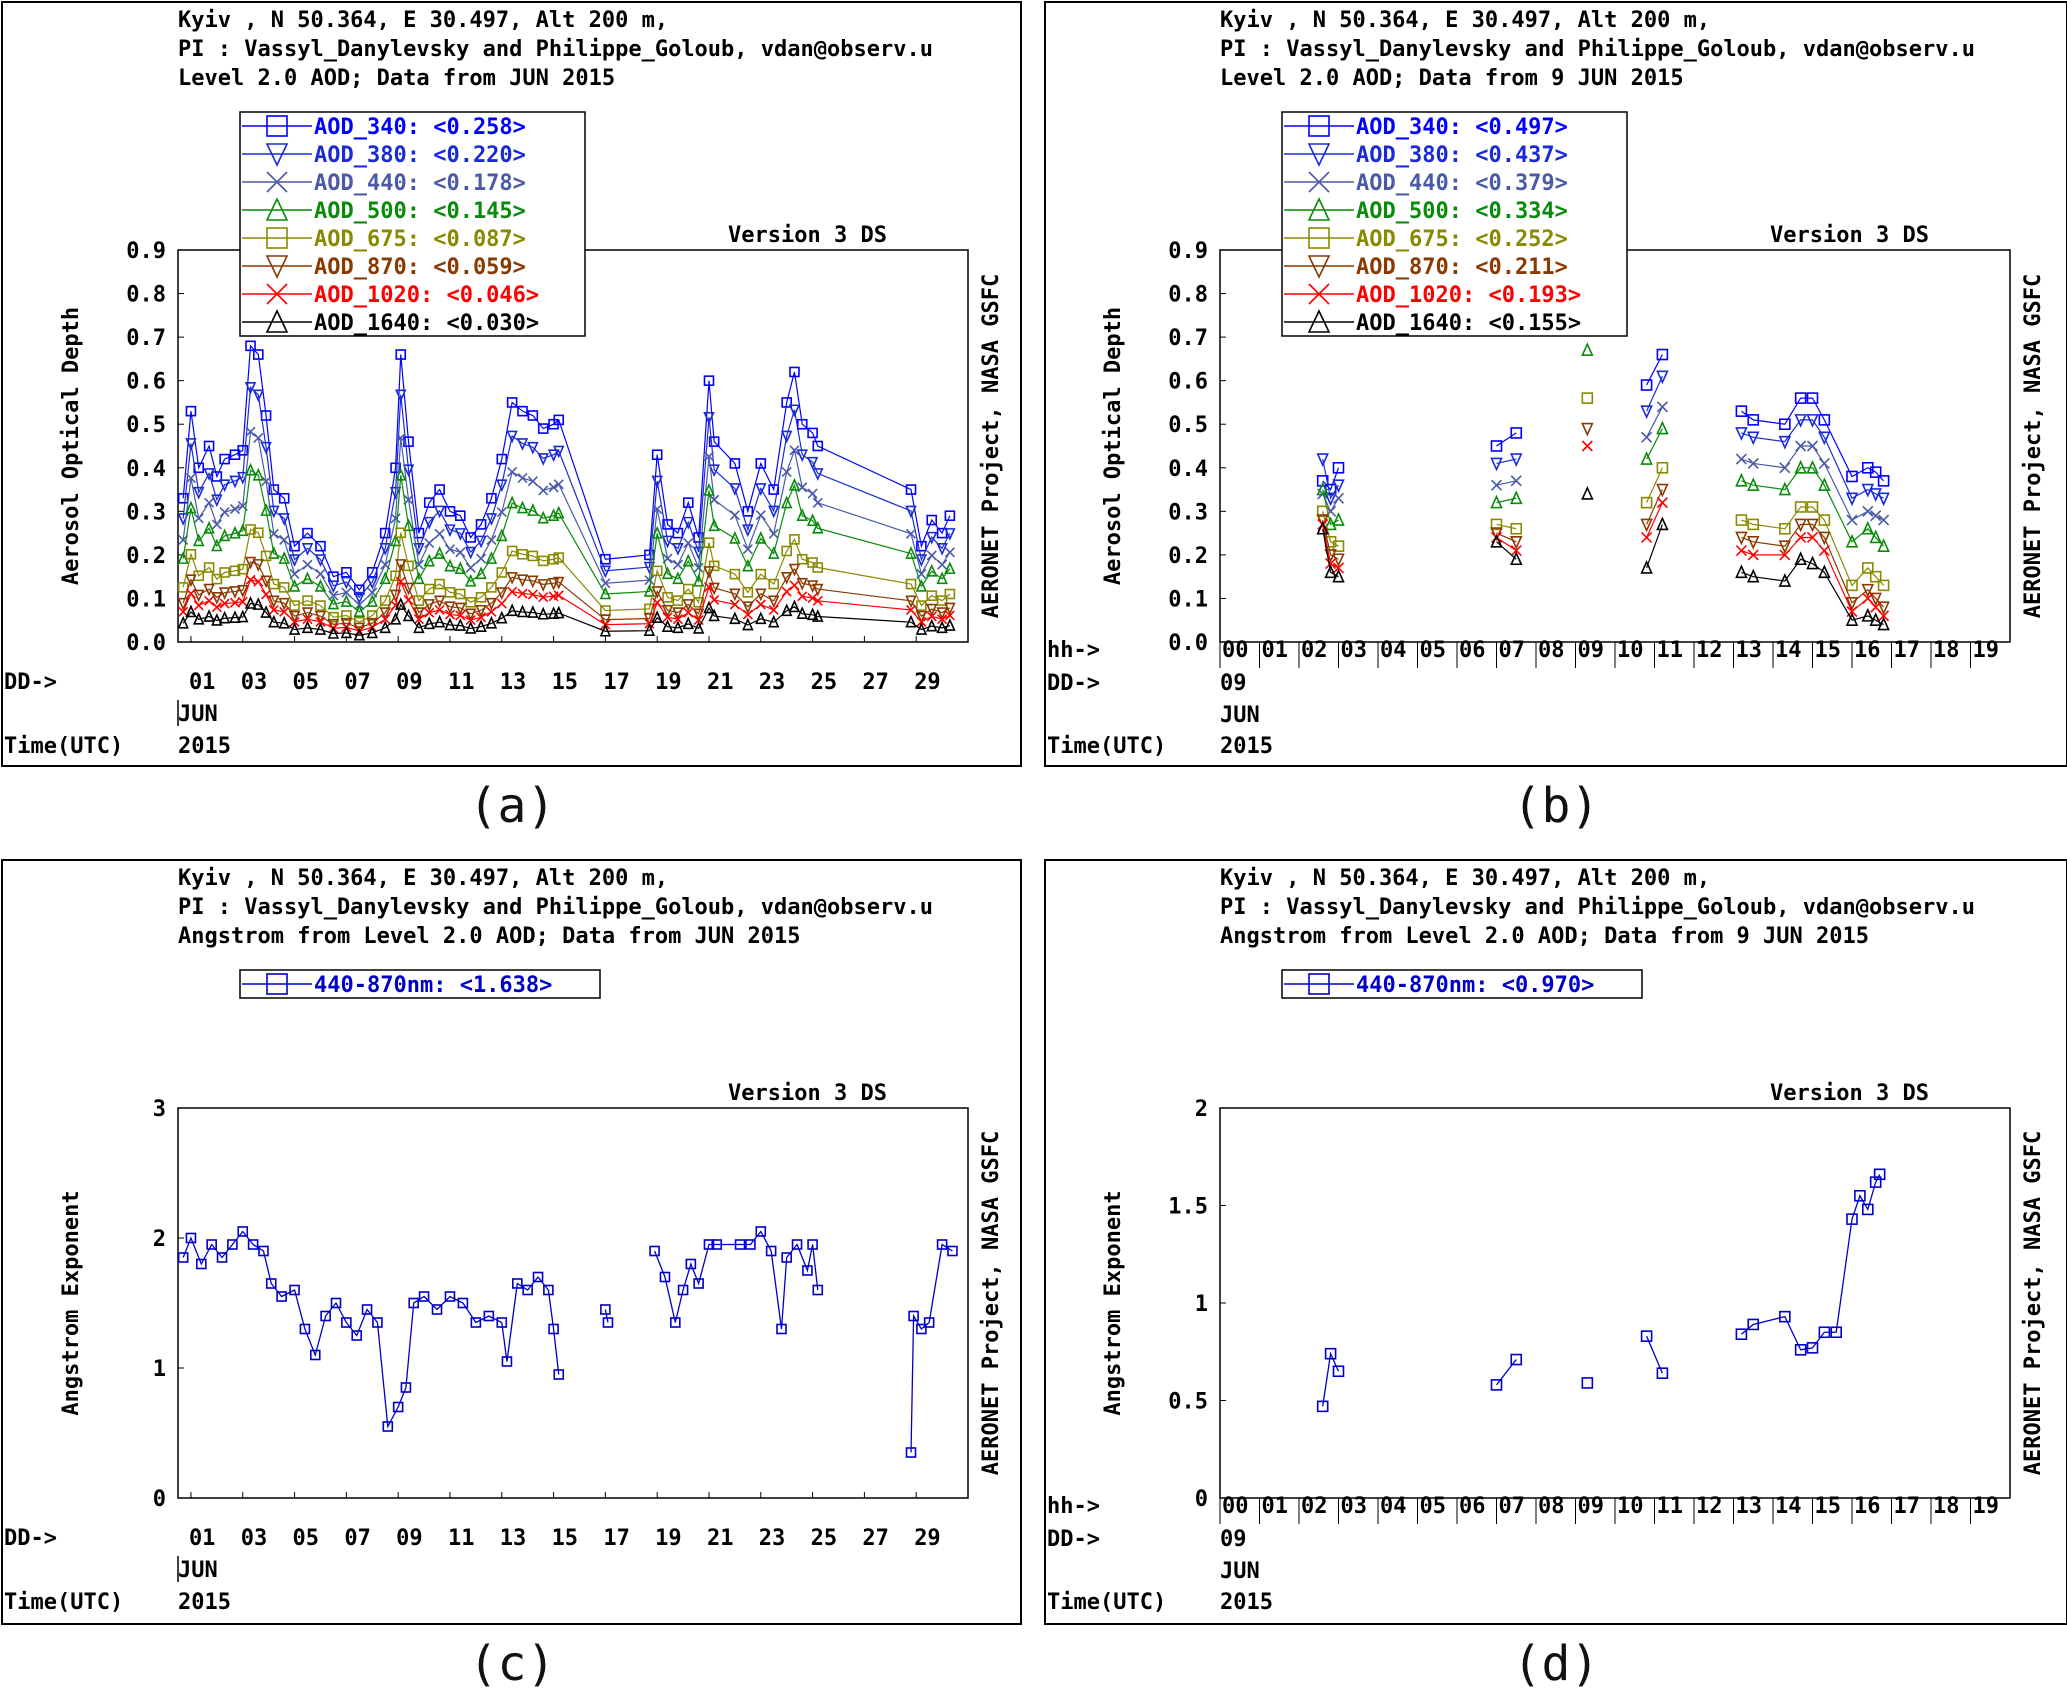 The height and width of the screenshot is (1701, 2067). I want to click on version-label: Version 3 DS, so click(1849, 1093).